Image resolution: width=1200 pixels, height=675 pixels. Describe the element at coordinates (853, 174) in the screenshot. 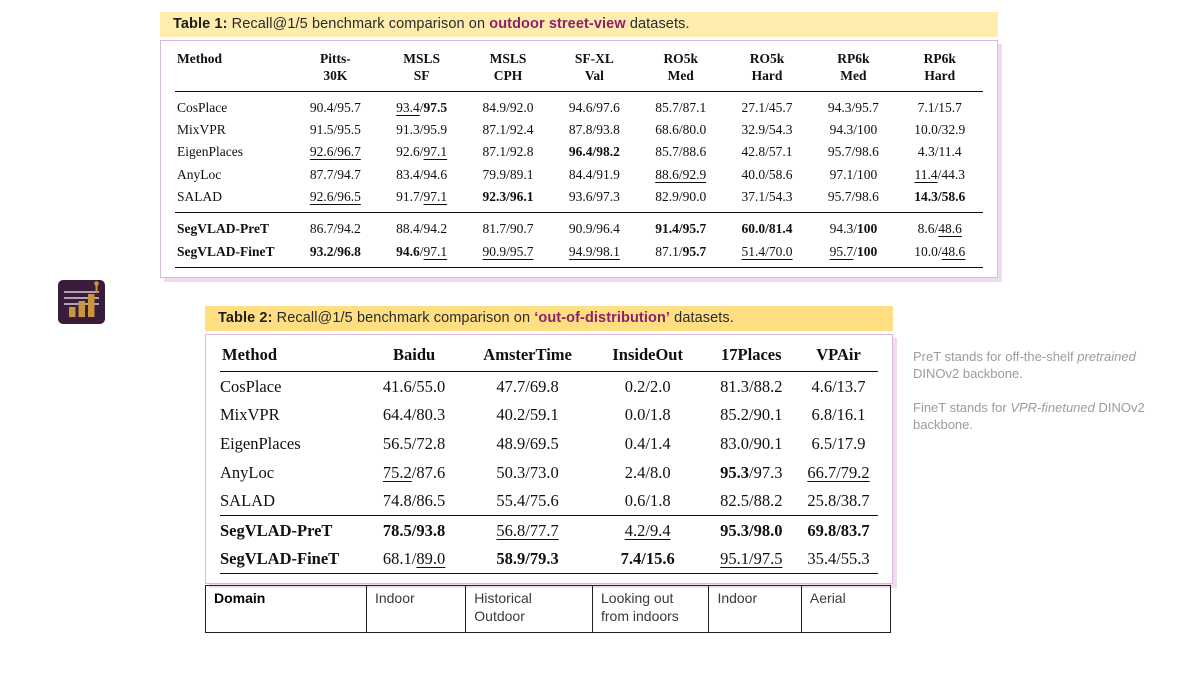

I see `value-cell: 97.1/100` at that location.